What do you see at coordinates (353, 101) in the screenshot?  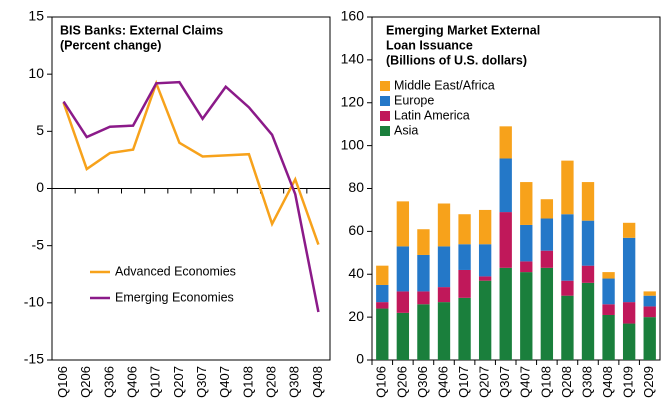 I see `y-tick-label: 120` at bounding box center [353, 101].